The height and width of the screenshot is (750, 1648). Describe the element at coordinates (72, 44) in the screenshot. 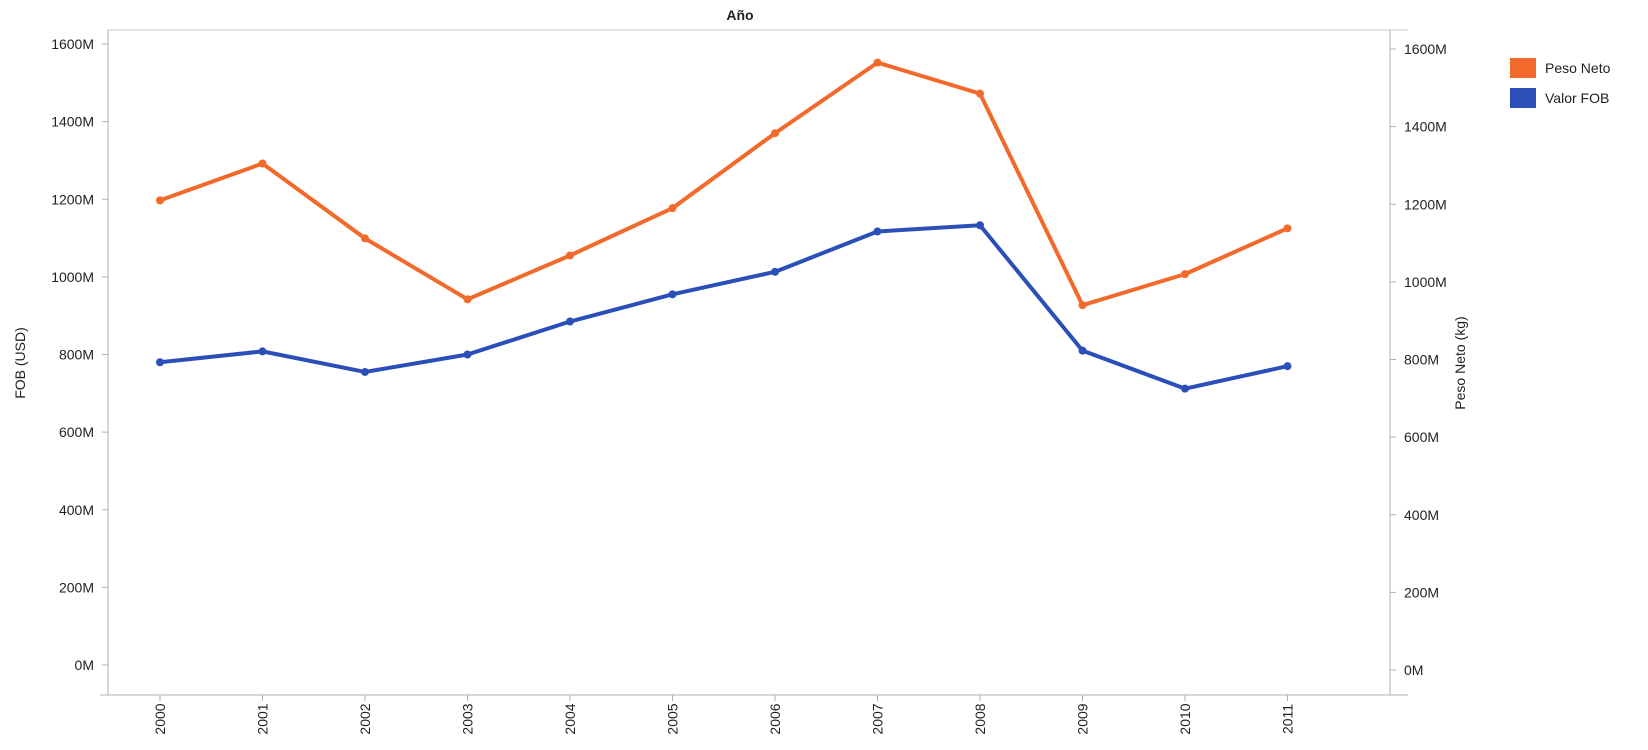

I see `left-tick-label: 1600M` at that location.